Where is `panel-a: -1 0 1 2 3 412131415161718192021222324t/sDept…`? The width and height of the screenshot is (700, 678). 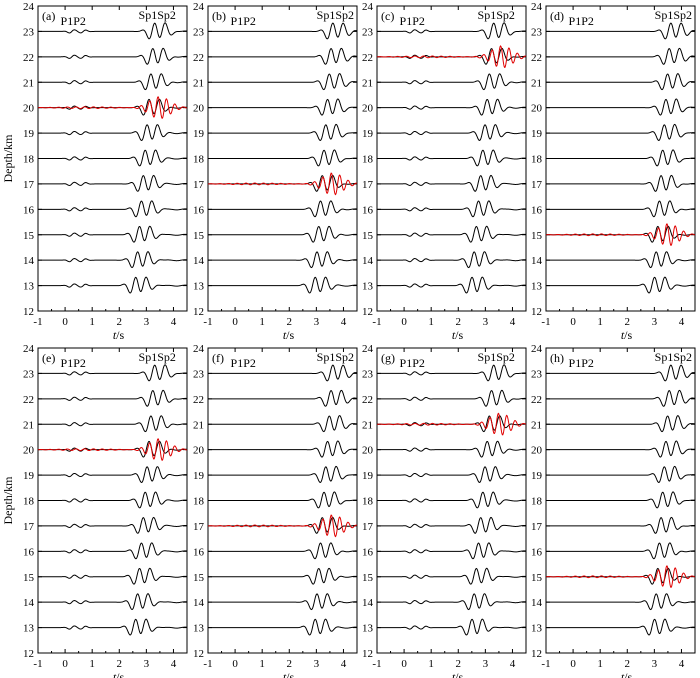
panel-a: -1 0 1 2 3 412131415161718192021222324t/sDept… is located at coordinates (94, 171).